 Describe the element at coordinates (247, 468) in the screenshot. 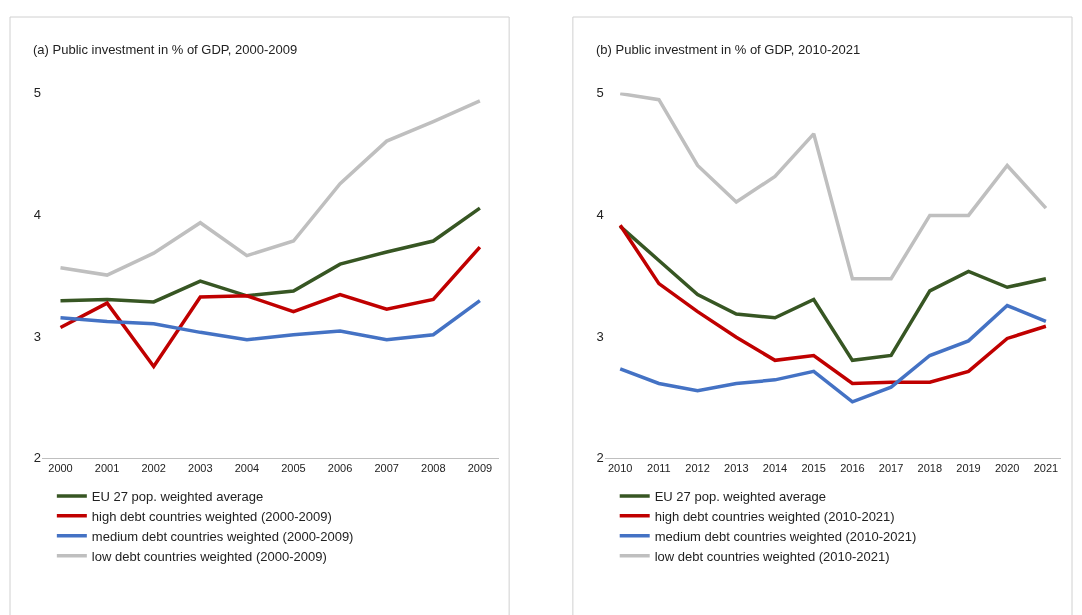

I see `x-tick-label: 2004` at that location.